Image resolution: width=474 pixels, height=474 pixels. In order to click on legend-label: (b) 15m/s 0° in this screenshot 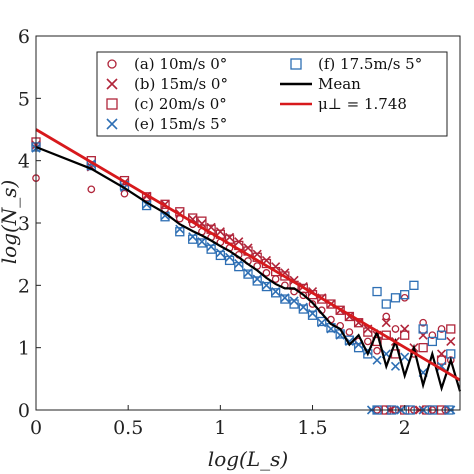, I will do `click(181, 84)`.